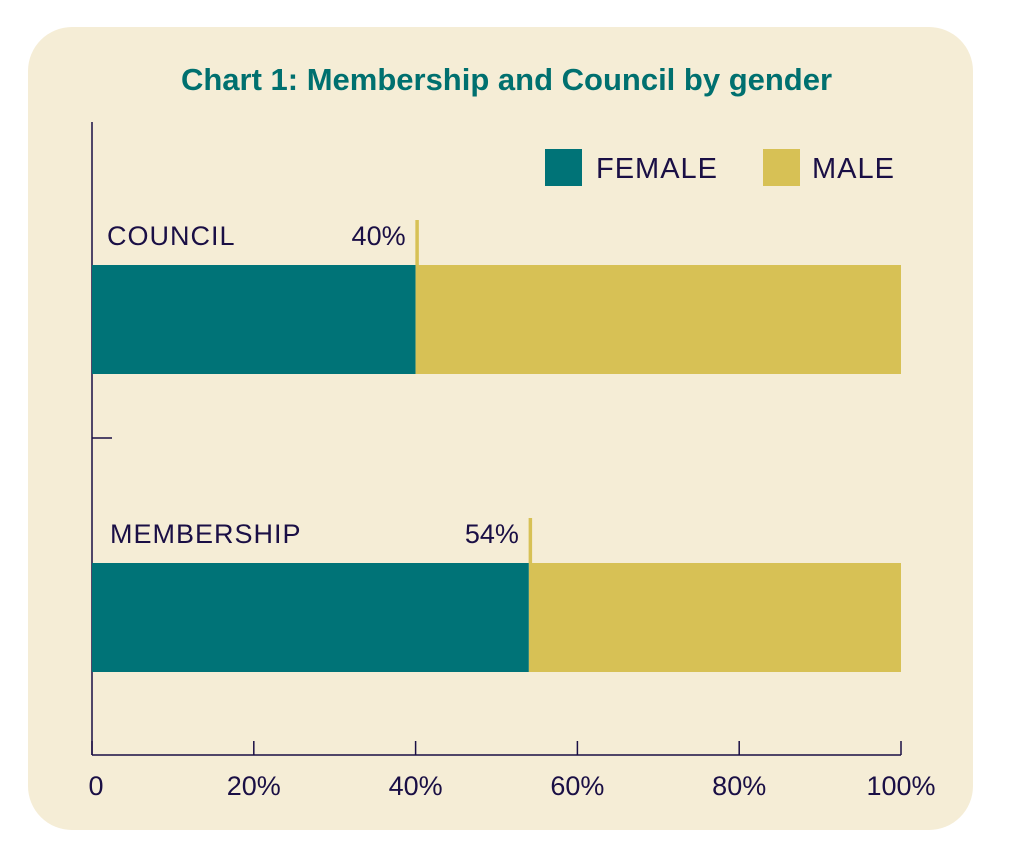 This screenshot has height=855, width=1013. I want to click on x-tick-label: 60%, so click(577, 786).